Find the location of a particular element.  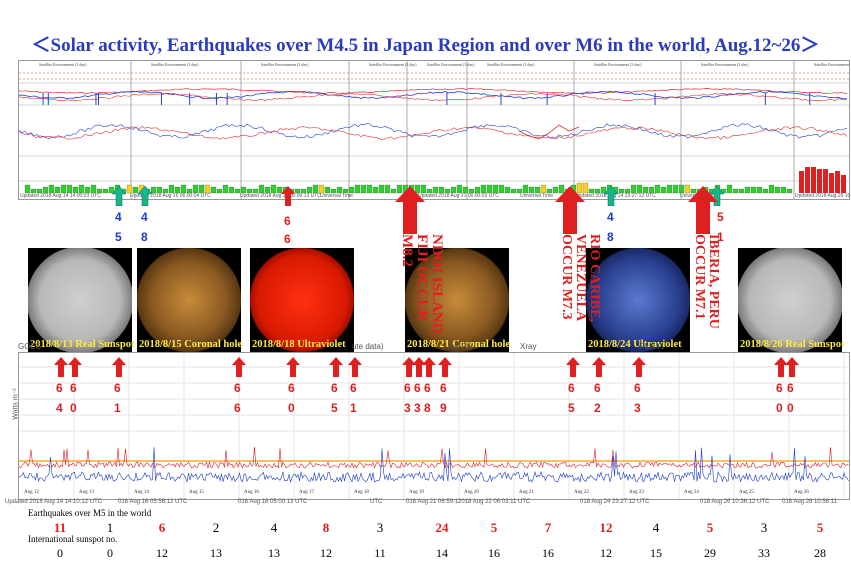

quake-magnitude-b: 2 is located at coordinates (597, 408).